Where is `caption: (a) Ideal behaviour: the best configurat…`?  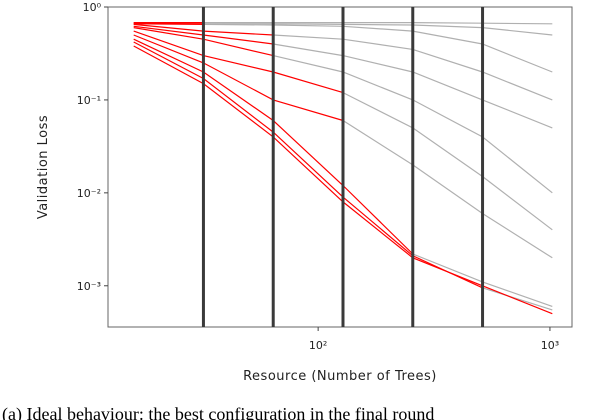 caption: (a) Ideal behaviour: the best configurat… is located at coordinates (218, 412).